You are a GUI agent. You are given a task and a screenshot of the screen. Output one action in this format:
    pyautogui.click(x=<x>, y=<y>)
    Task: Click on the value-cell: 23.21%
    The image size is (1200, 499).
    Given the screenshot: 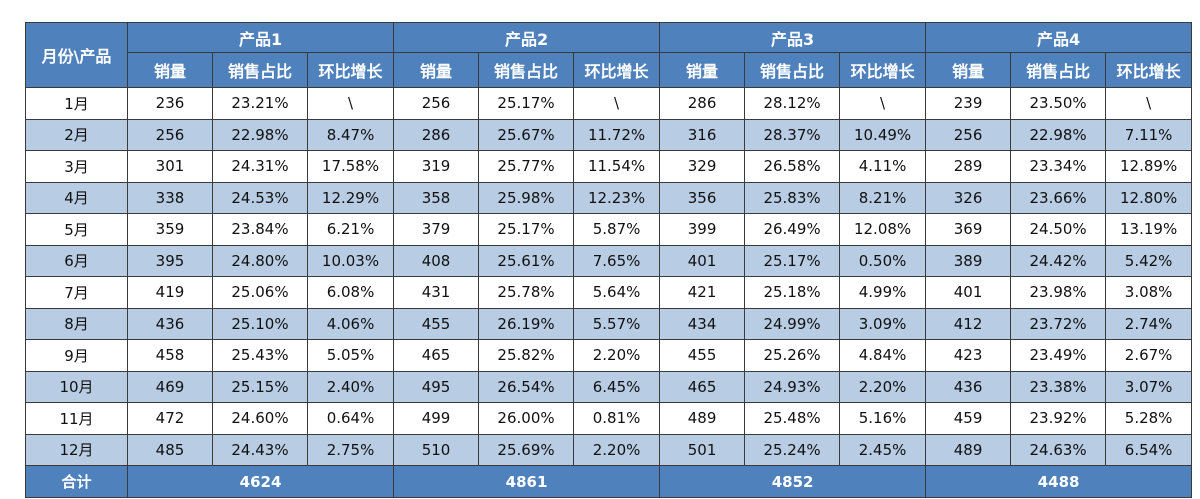 What is the action you would take?
    pyautogui.click(x=260, y=103)
    